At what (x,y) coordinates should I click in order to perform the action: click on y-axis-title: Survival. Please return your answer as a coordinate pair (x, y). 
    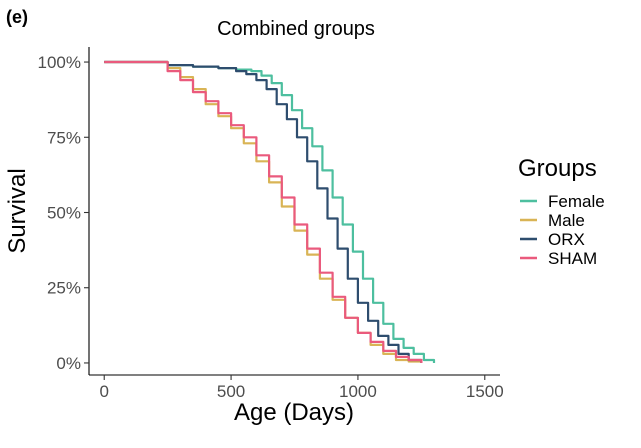
    Looking at the image, I should click on (17, 210).